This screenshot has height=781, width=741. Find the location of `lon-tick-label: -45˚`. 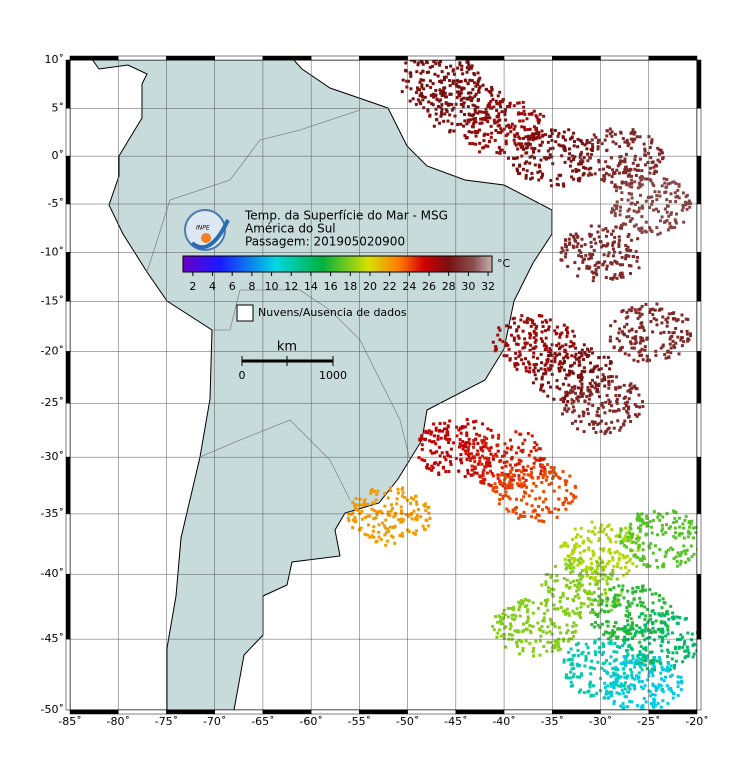

lon-tick-label: -45˚ is located at coordinates (455, 721).